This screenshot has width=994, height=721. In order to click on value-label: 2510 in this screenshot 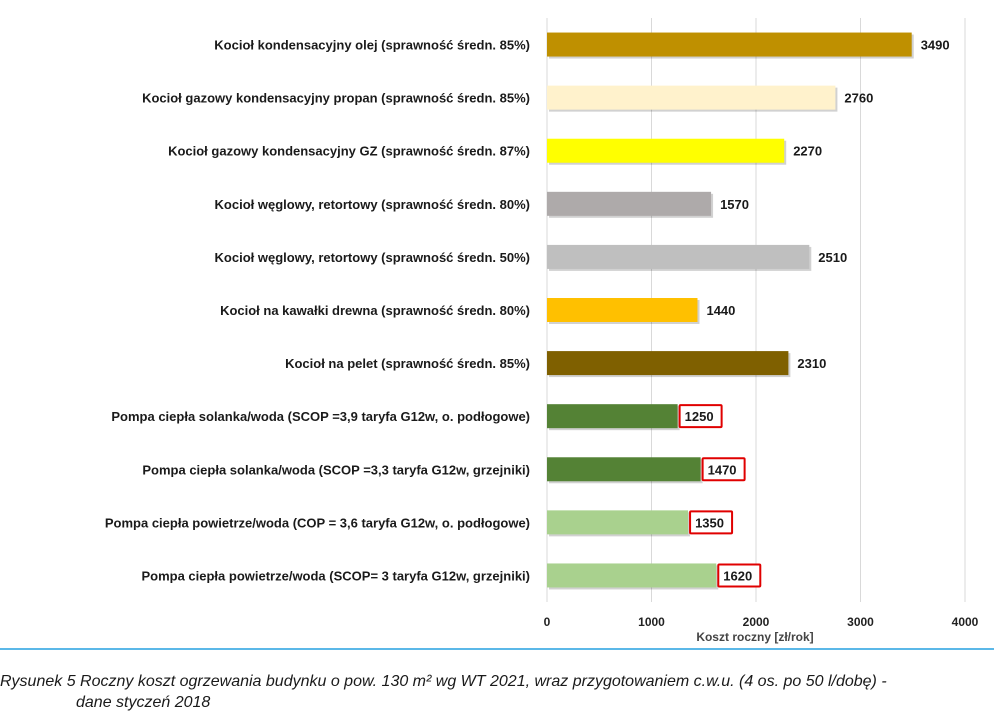, I will do `click(832, 257)`.